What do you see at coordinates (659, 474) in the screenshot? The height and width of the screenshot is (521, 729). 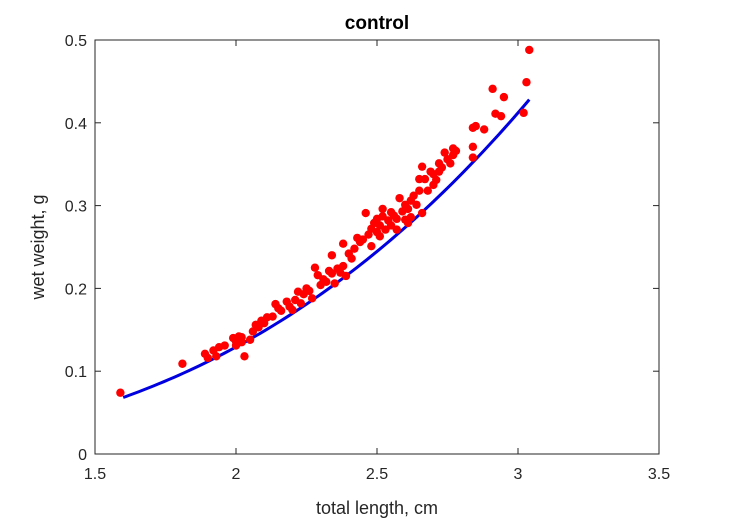 I see `x-tick-label: 3.5` at bounding box center [659, 474].